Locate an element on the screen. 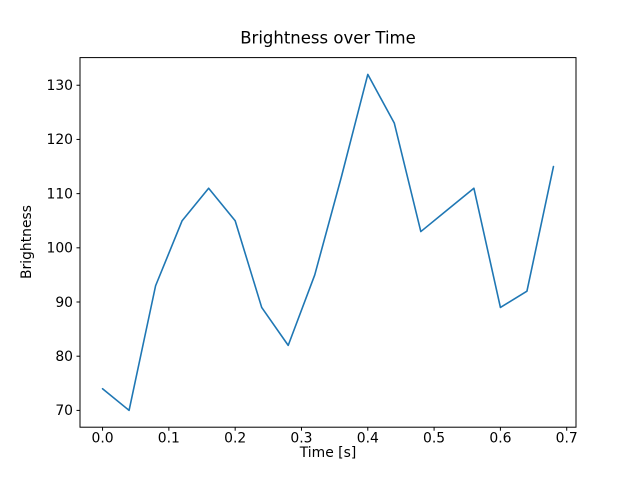 The height and width of the screenshot is (480, 640). y-tick-label: 110 is located at coordinates (59, 194).